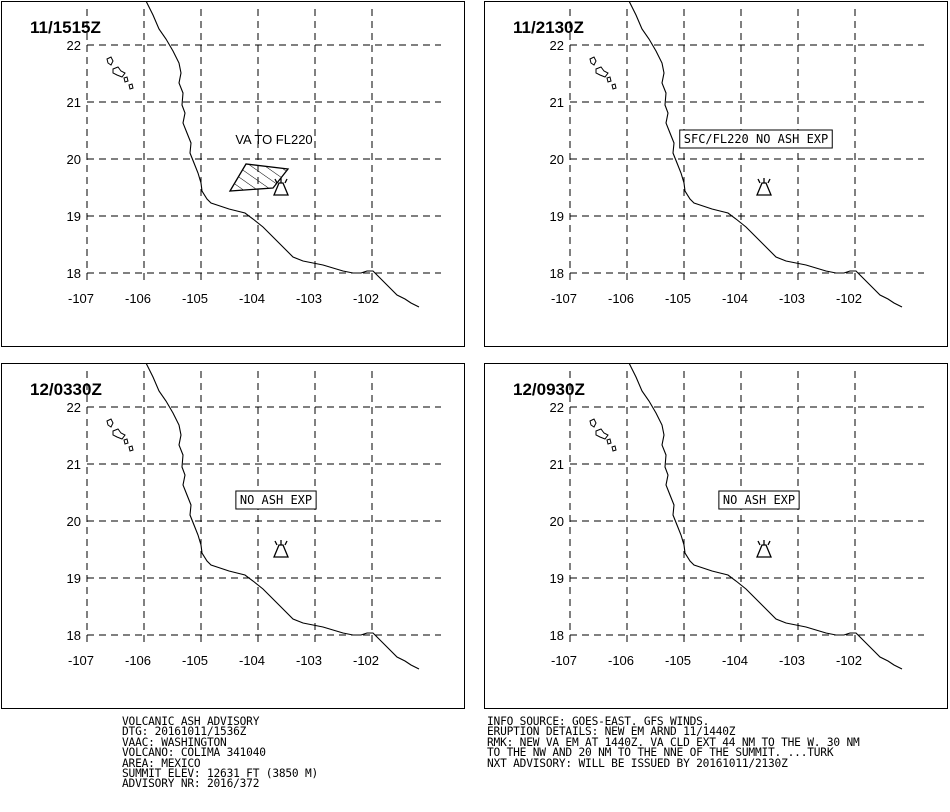 The image size is (950, 812). Describe the element at coordinates (598, 721) in the screenshot. I see `advisory-line: INFO SOURCE: GOES-EAST. GFS WINDS.` at that location.